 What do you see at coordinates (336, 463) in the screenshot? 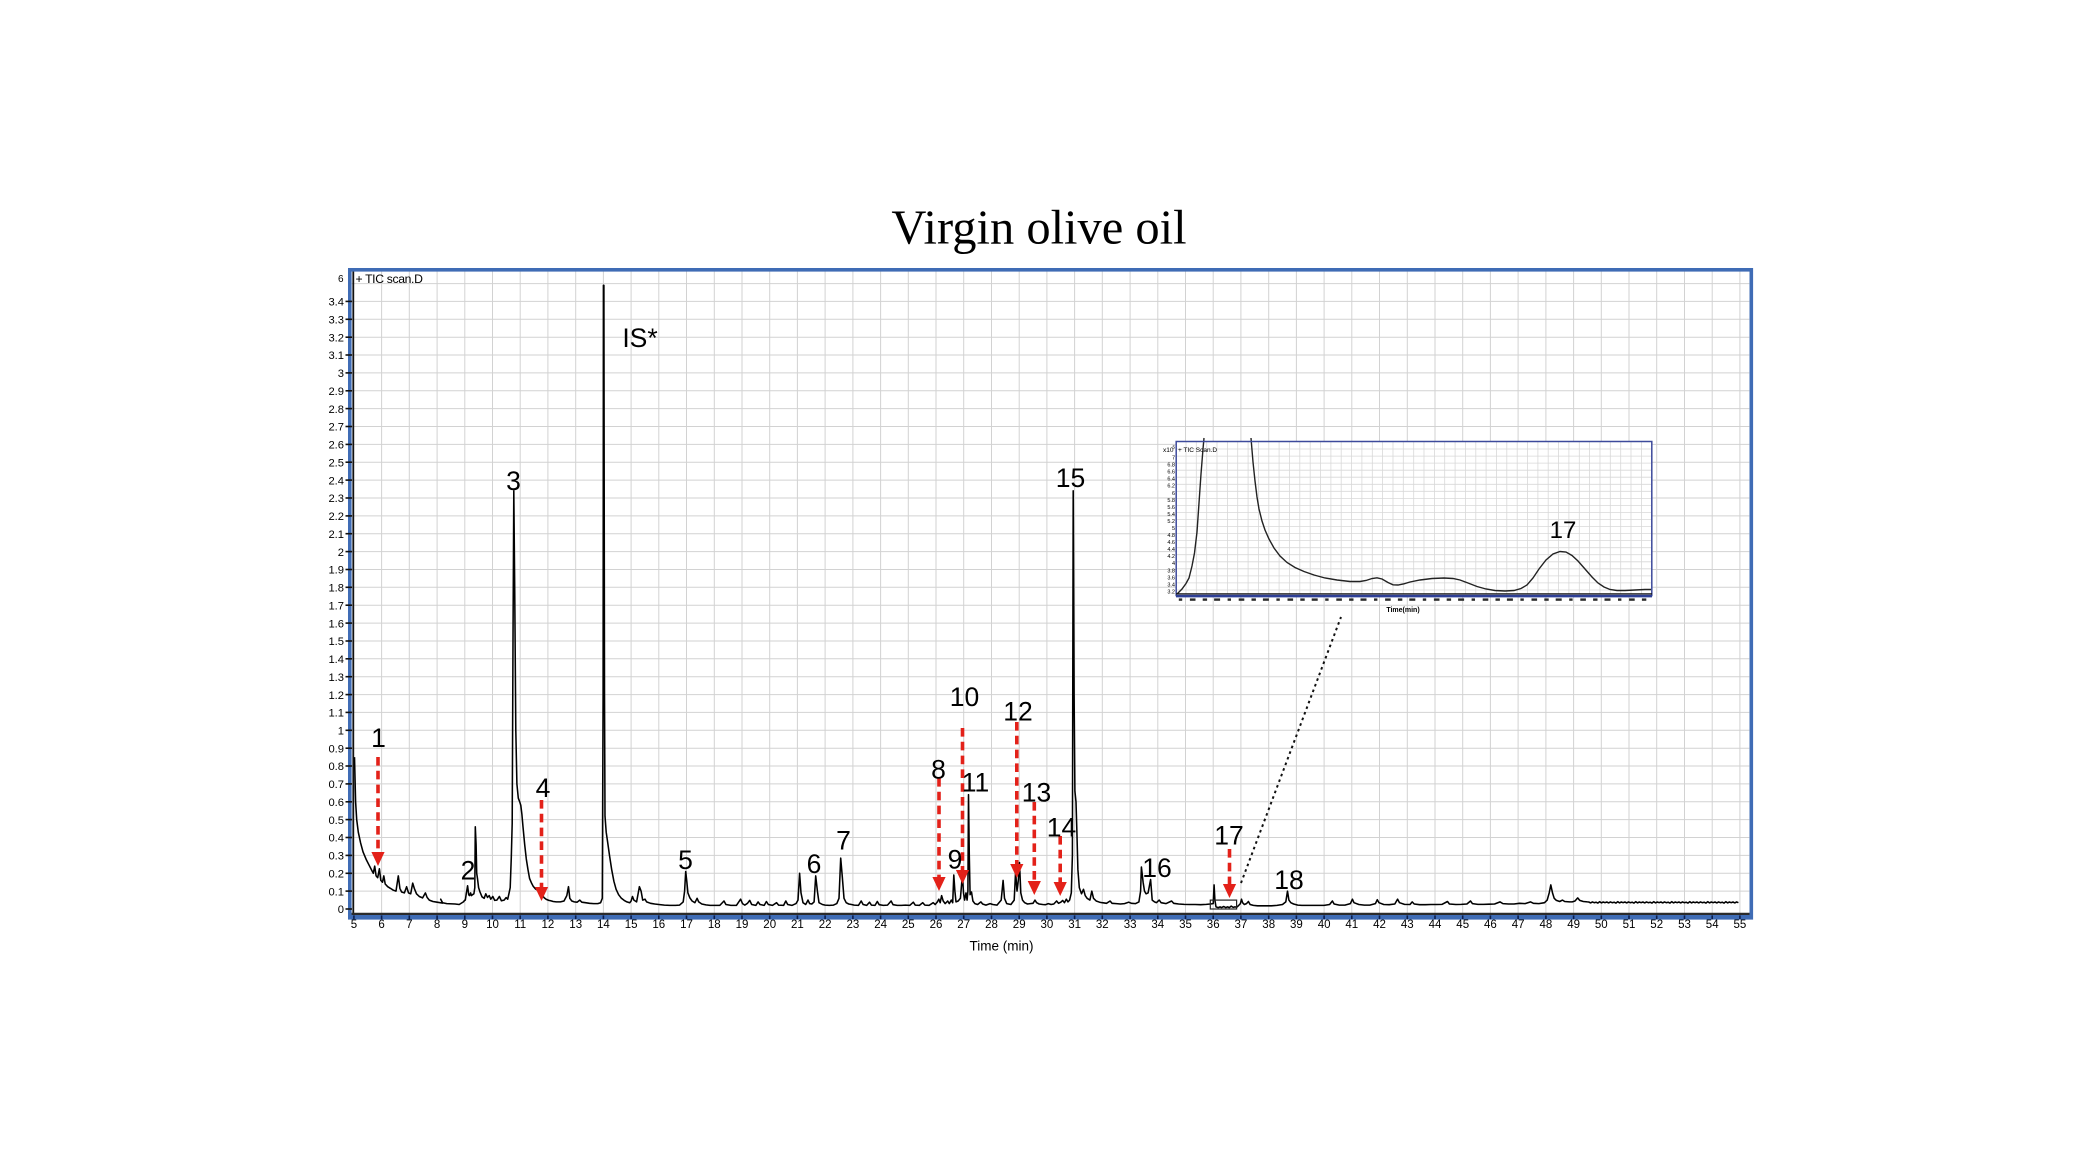
I see `svg-text: 2.5` at bounding box center [336, 463].